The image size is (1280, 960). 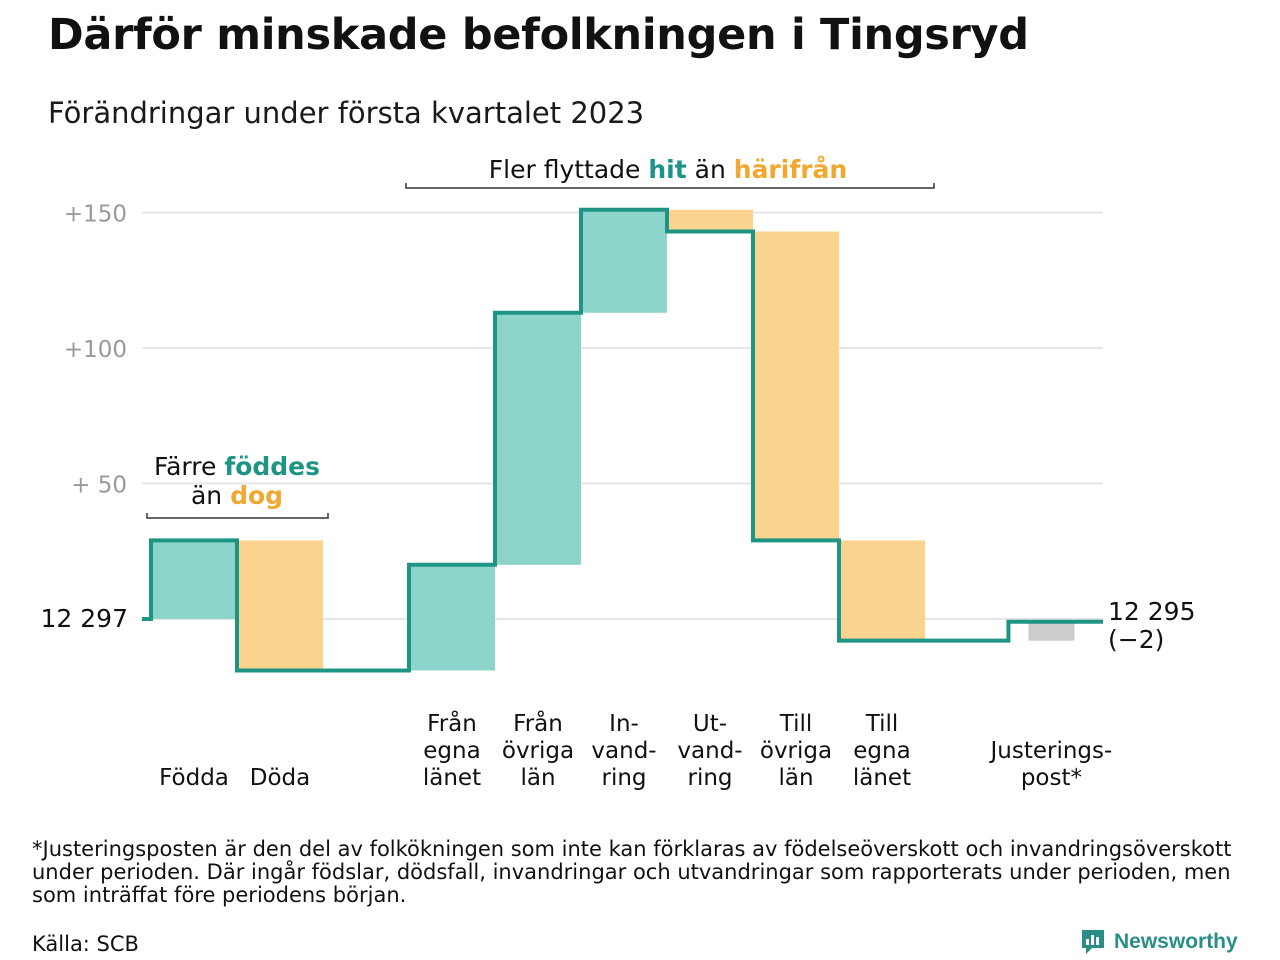 What do you see at coordinates (280, 778) in the screenshot?
I see `category-label: Döda` at bounding box center [280, 778].